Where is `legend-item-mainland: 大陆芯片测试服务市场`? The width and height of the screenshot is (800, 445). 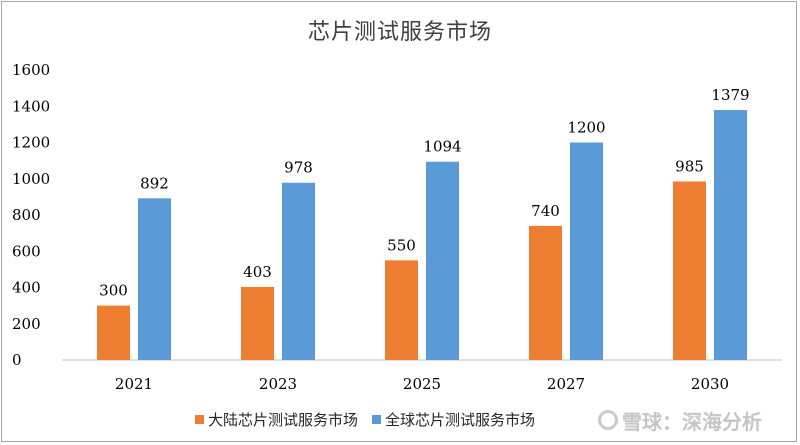
legend-item-mainland: 大陆芯片测试服务市场 is located at coordinates (276, 419).